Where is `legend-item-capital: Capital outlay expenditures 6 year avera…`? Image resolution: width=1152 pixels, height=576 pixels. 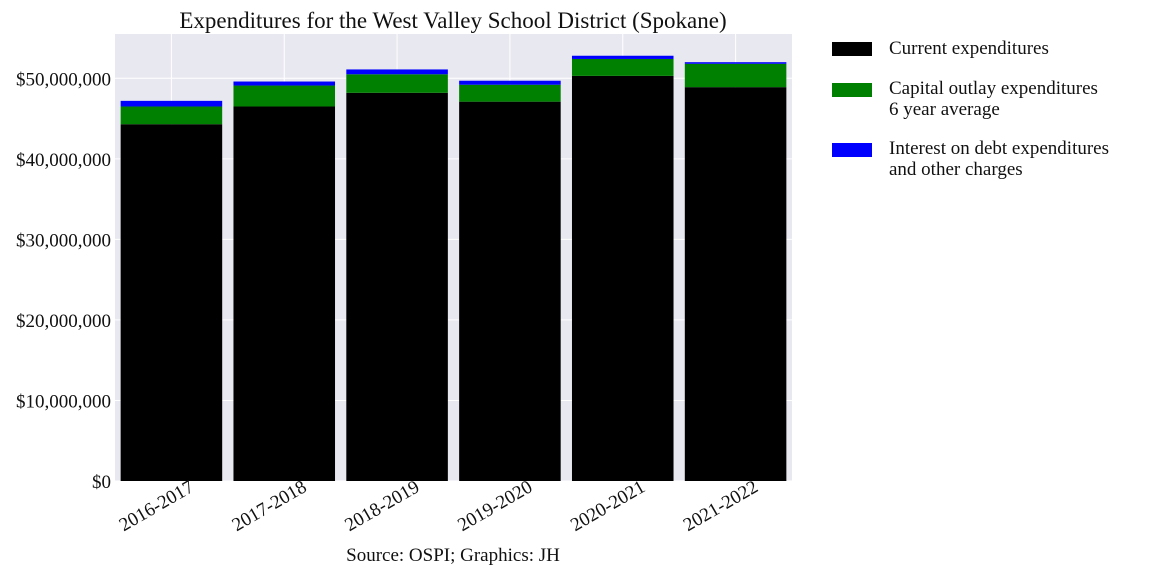
legend-item-capital: Capital outlay expenditures 6 year avera… is located at coordinates (987, 99).